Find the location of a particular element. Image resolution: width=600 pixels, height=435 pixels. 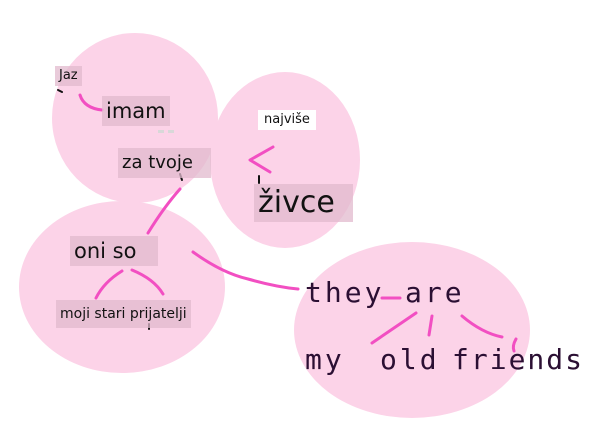

word-are: are is located at coordinates (435, 292).